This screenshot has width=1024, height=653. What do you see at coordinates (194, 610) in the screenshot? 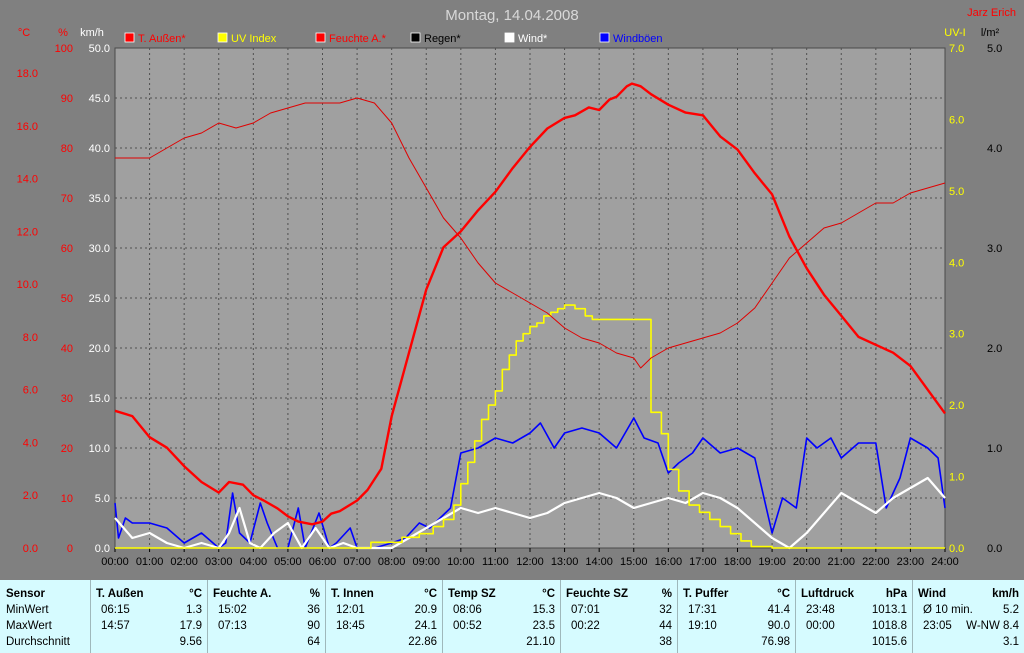
I see `min-value: 1.3` at bounding box center [194, 610].